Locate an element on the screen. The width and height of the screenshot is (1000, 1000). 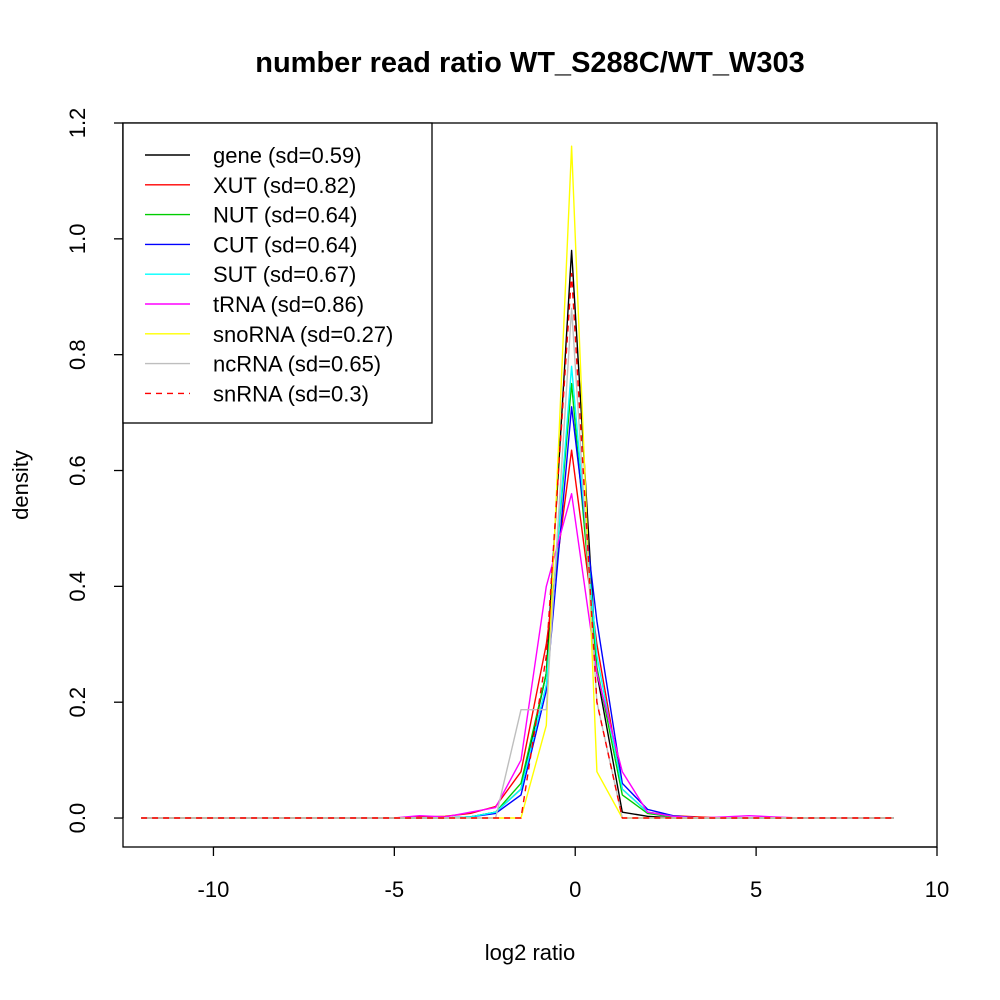
y-tick-label: 0.6 is located at coordinates (77, 470).